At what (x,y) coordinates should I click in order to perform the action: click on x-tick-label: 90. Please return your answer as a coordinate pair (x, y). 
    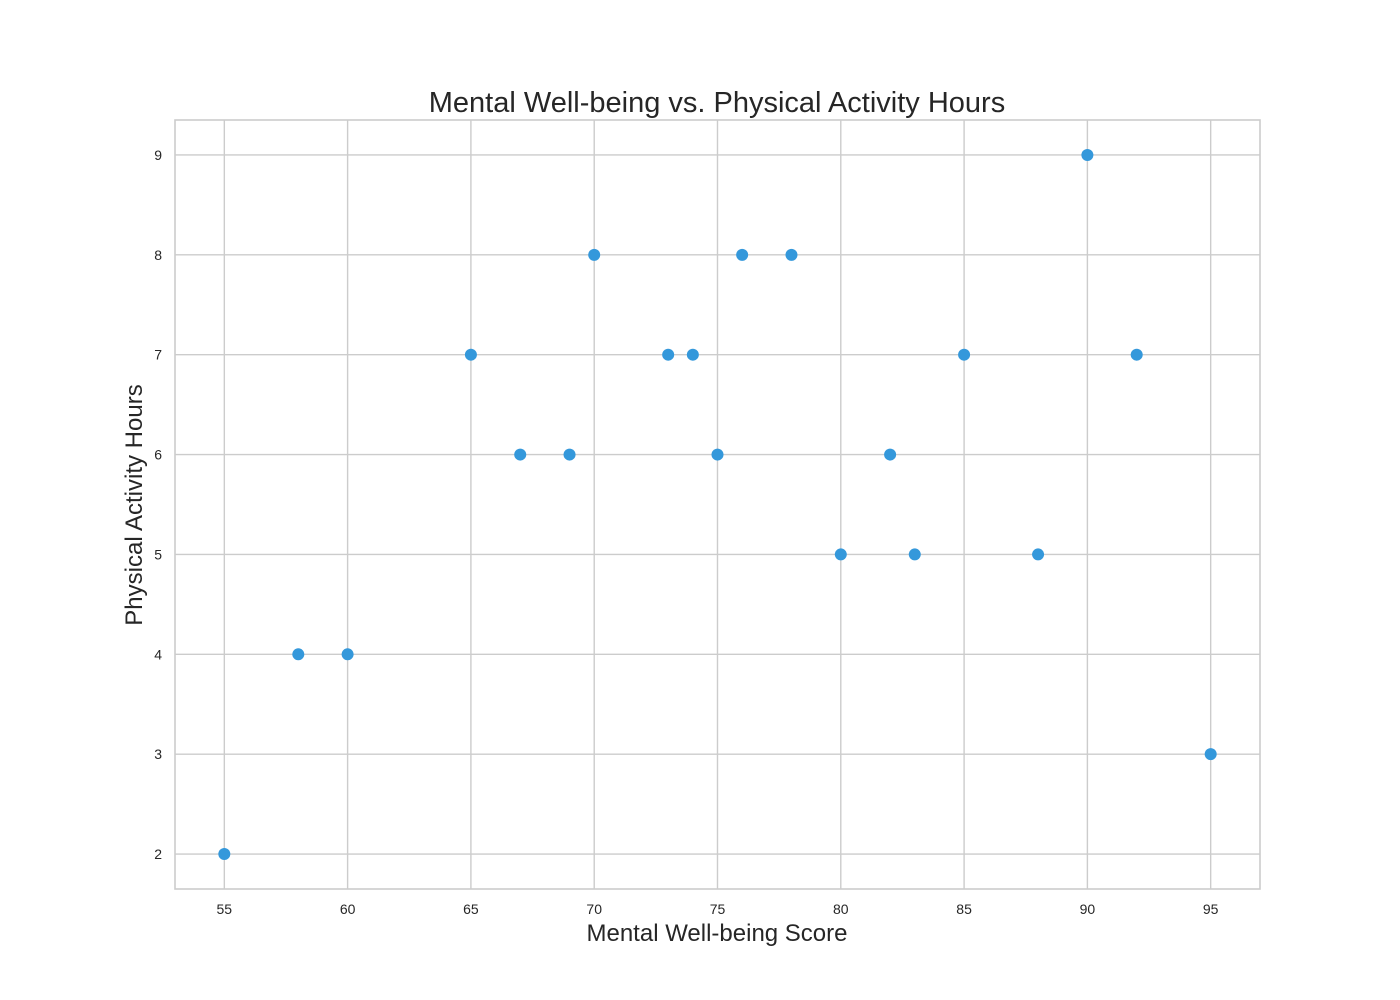
    Looking at the image, I should click on (1088, 909).